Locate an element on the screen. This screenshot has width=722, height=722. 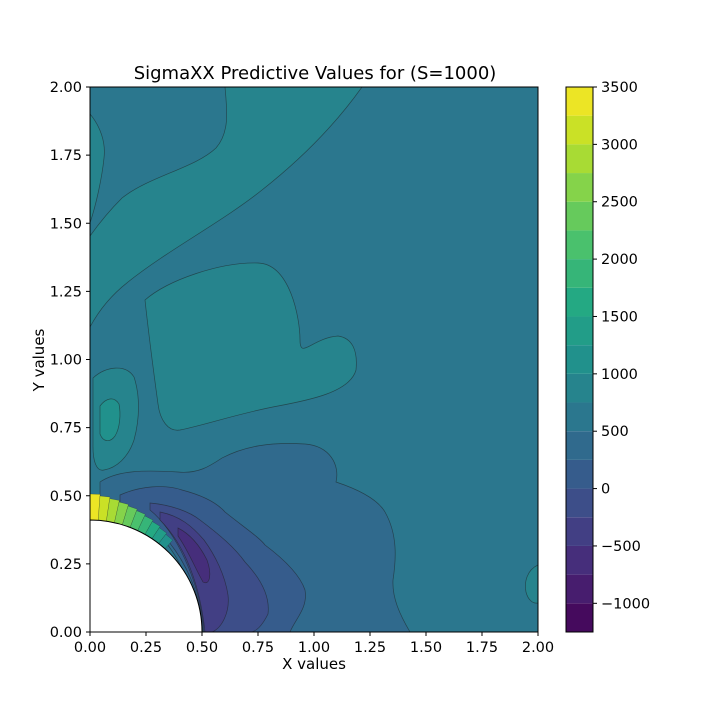
left-lobe-core-region is located at coordinates (110, 419).